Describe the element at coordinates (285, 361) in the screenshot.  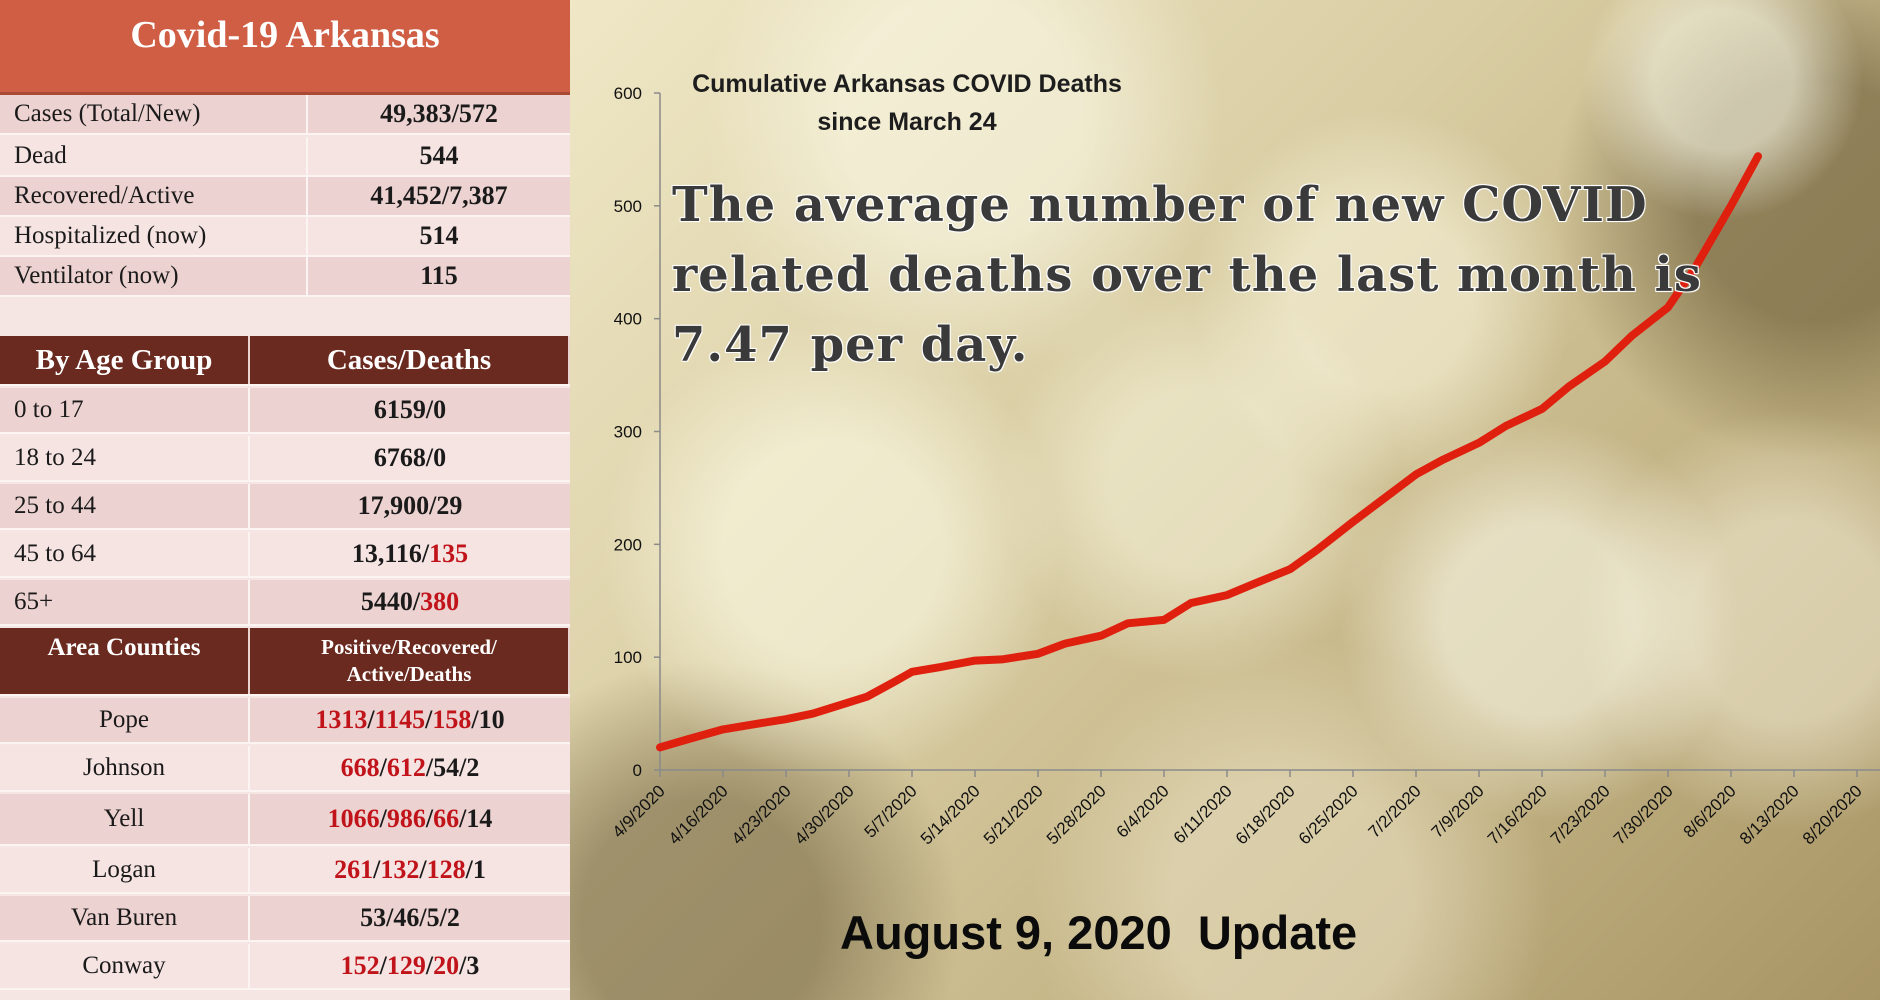
I see `age-group-header: By Age Group Cases/Deaths` at that location.